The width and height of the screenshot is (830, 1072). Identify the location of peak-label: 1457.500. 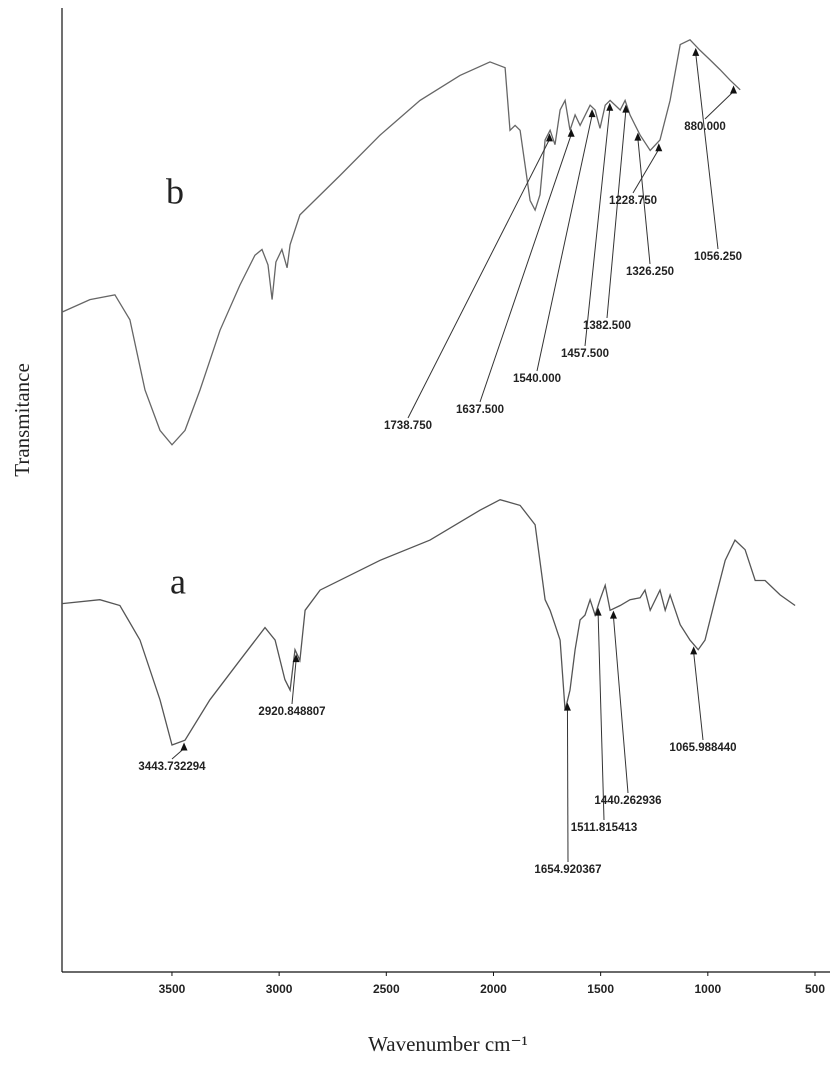
(585, 354).